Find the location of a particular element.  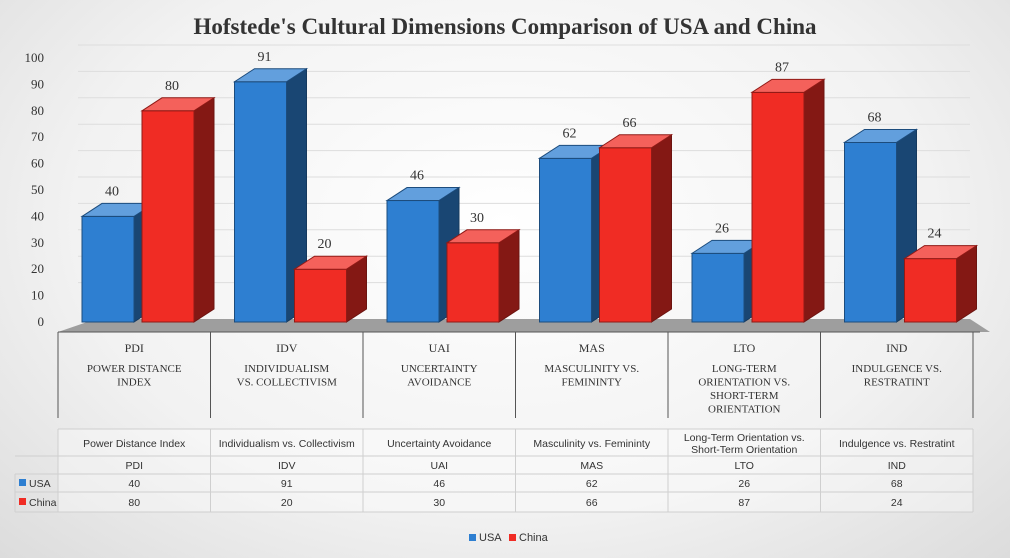

table-cell: 20 is located at coordinates (287, 503).